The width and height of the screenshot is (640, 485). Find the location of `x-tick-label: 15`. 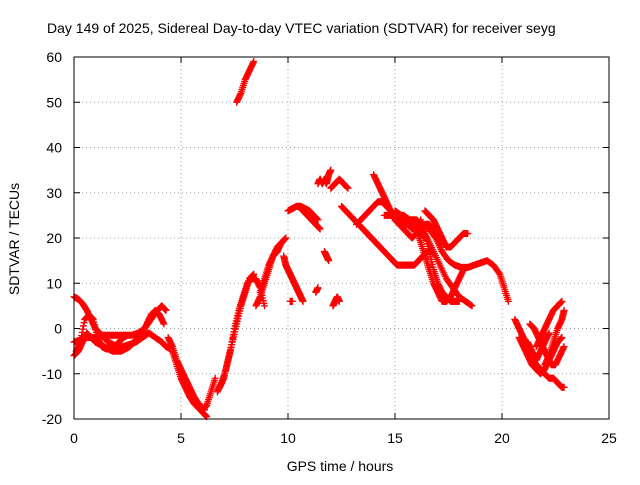

x-tick-label: 15 is located at coordinates (395, 438).